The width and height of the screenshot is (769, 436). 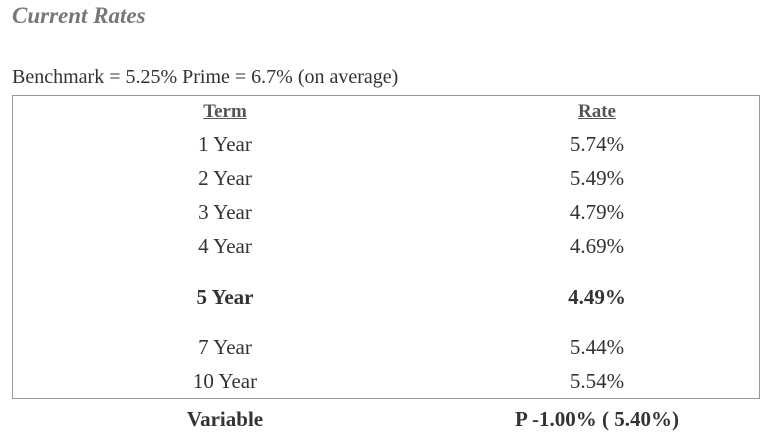 What do you see at coordinates (225, 419) in the screenshot?
I see `footer-cell: Variable` at bounding box center [225, 419].